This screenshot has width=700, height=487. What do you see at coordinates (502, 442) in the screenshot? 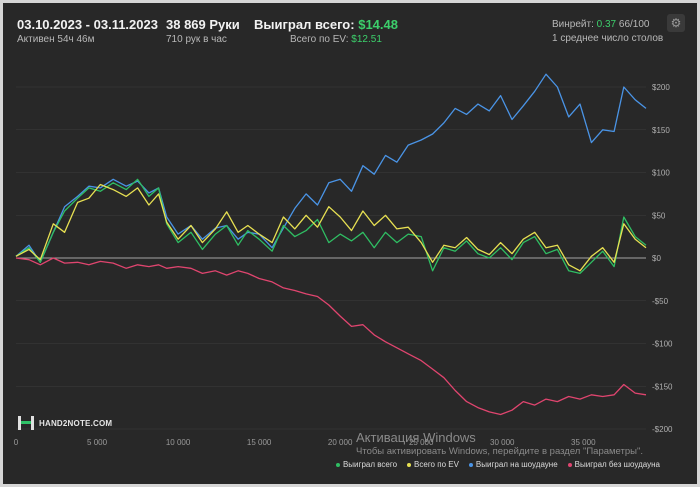
I see `x-tick-label: 30 000` at bounding box center [502, 442].